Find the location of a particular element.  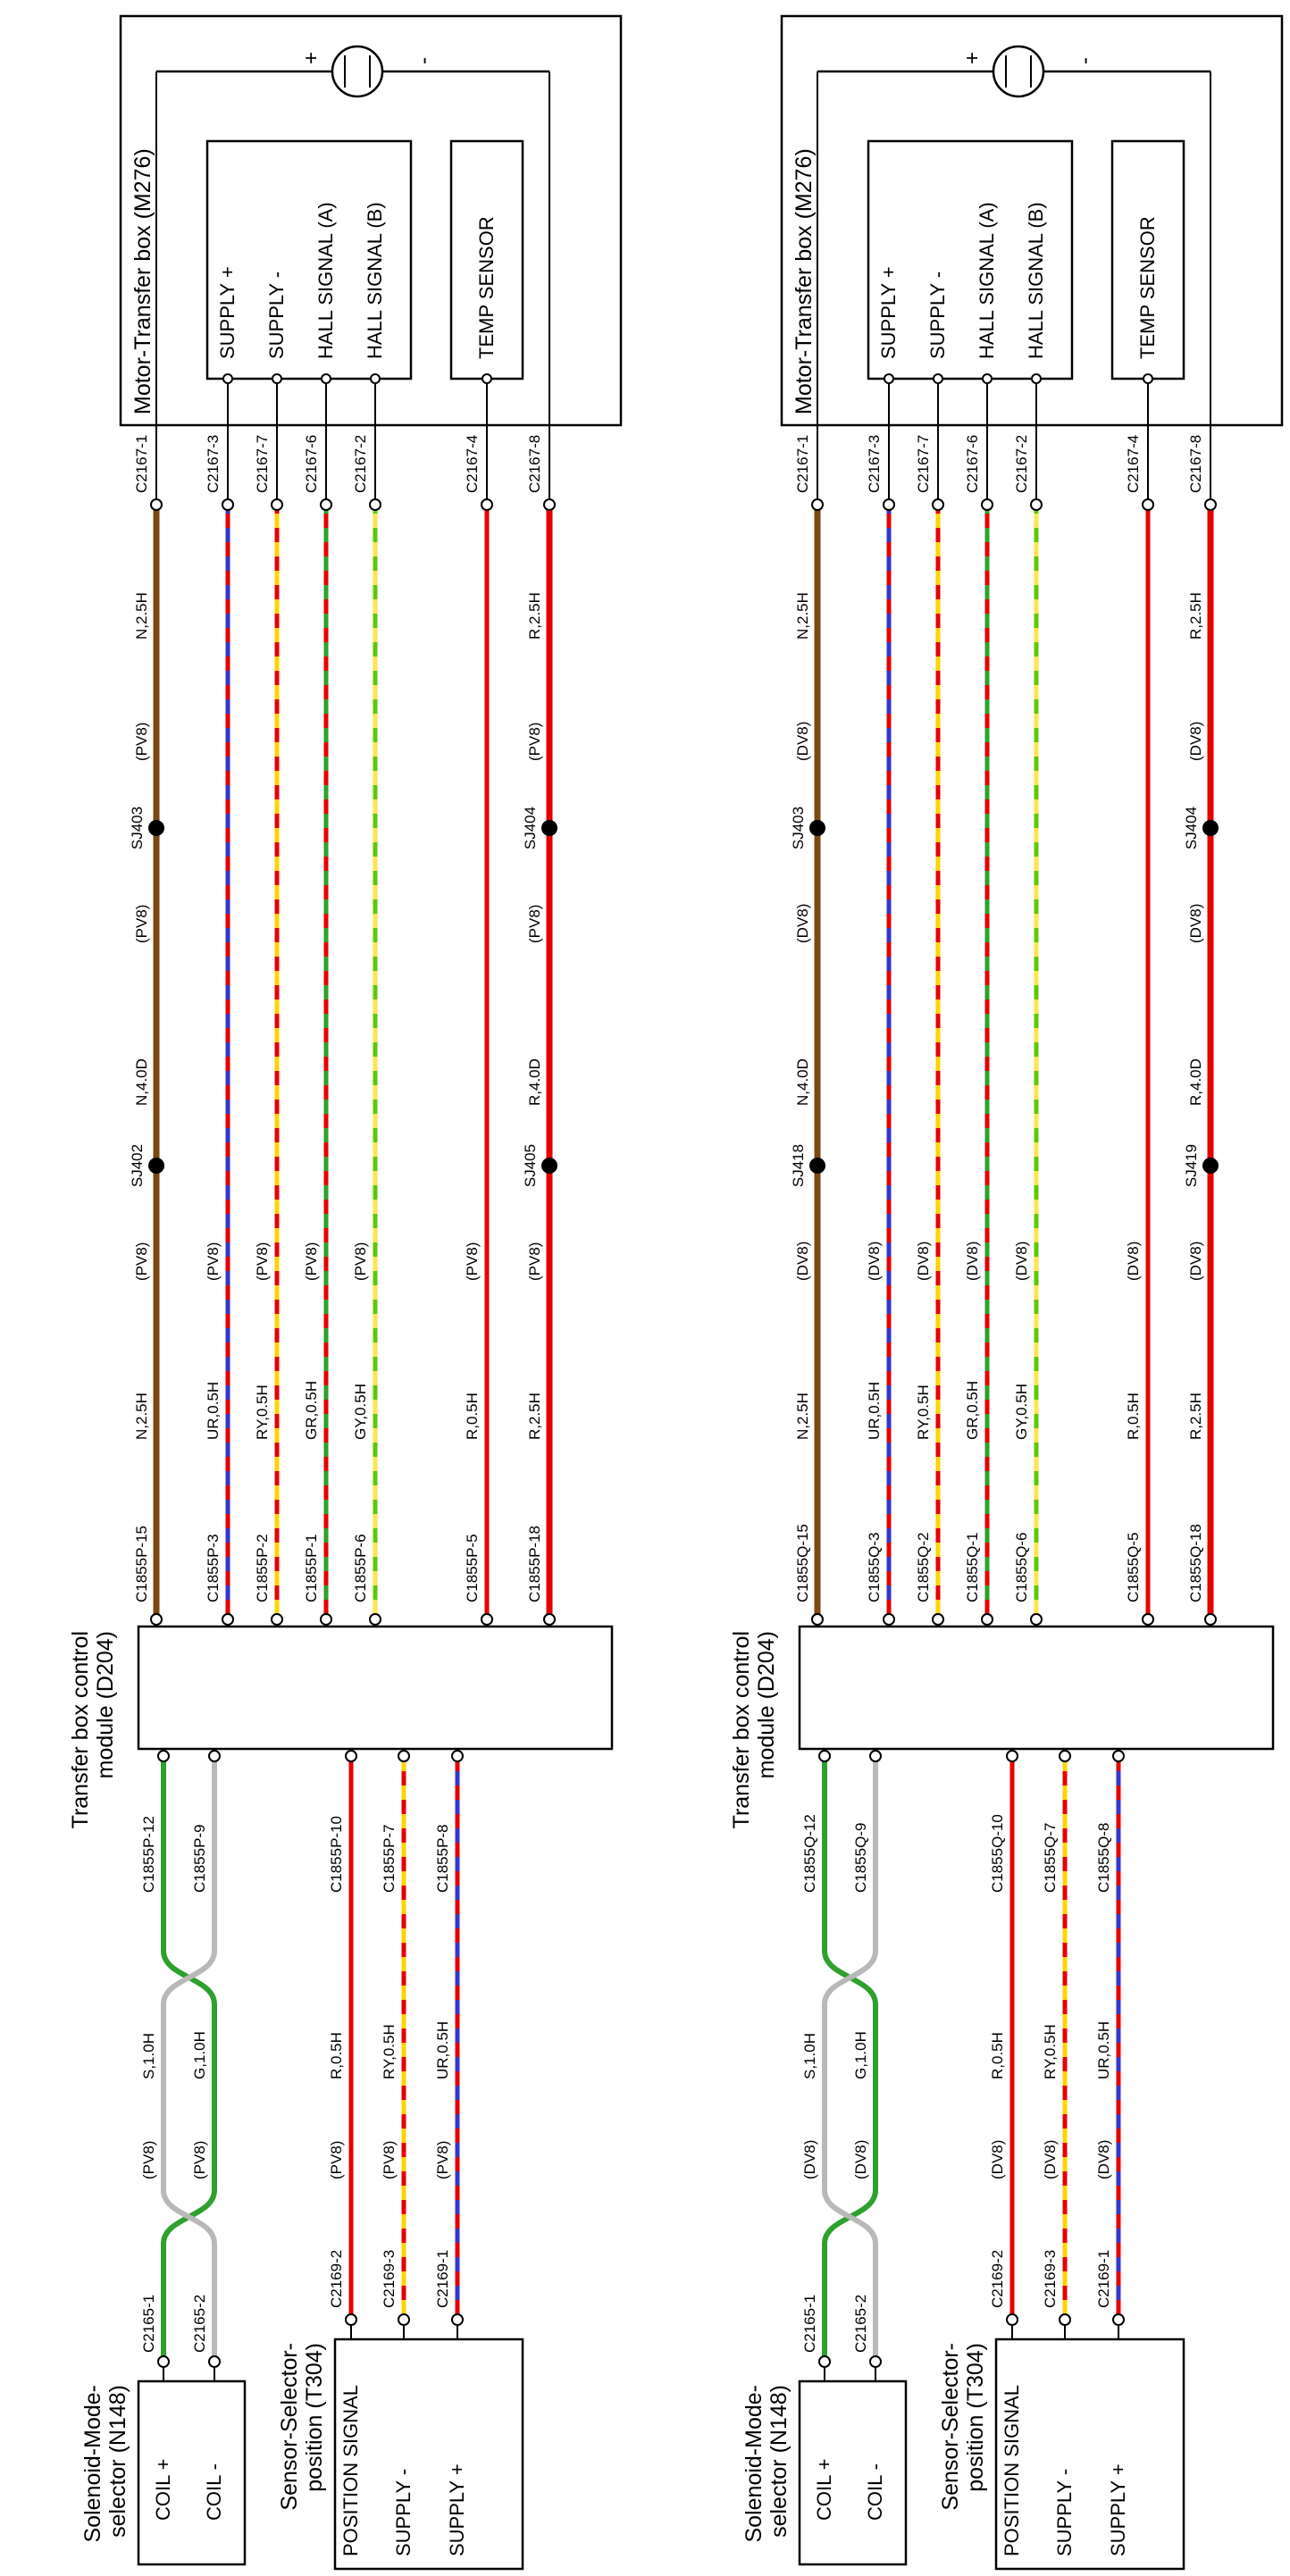

component-title: Motor-Transfer box (M276) is located at coordinates (804, 281).